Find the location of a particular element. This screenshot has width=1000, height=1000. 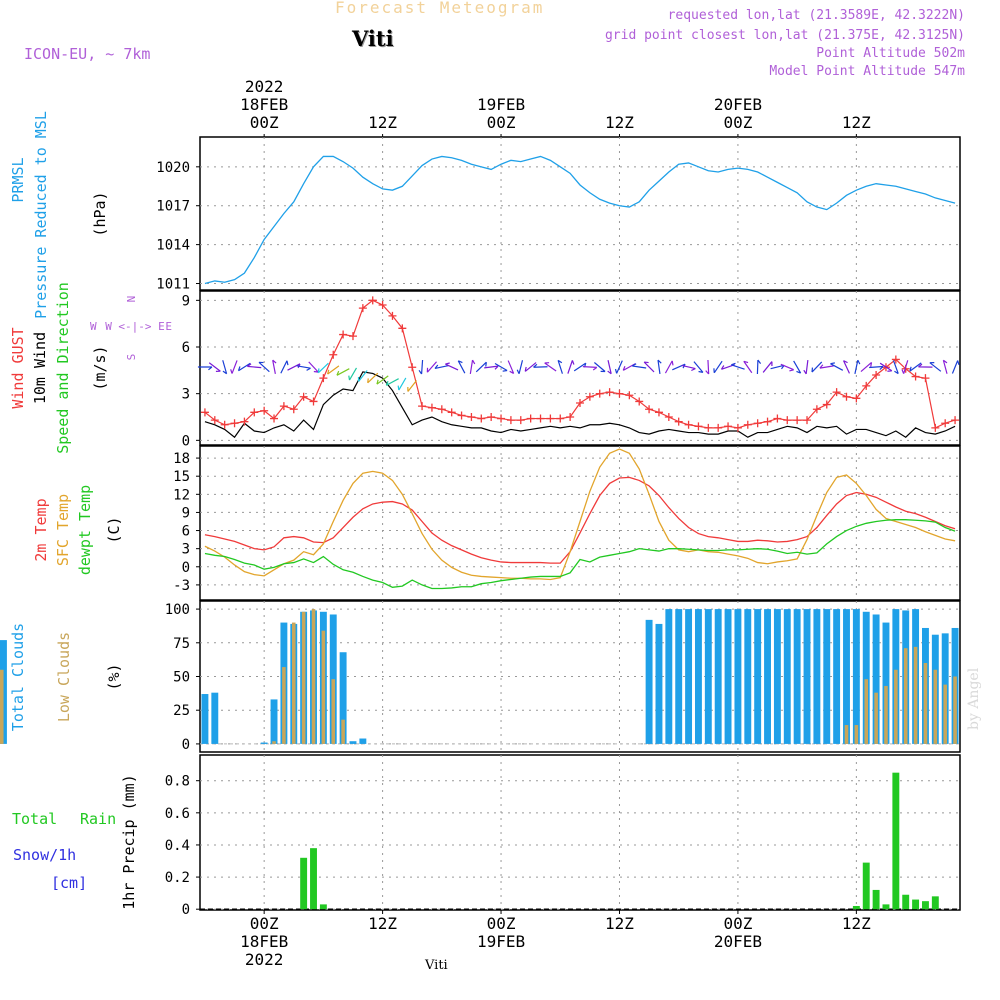

sfc-temp-label: SFC Temp is located at coordinates (63, 530).